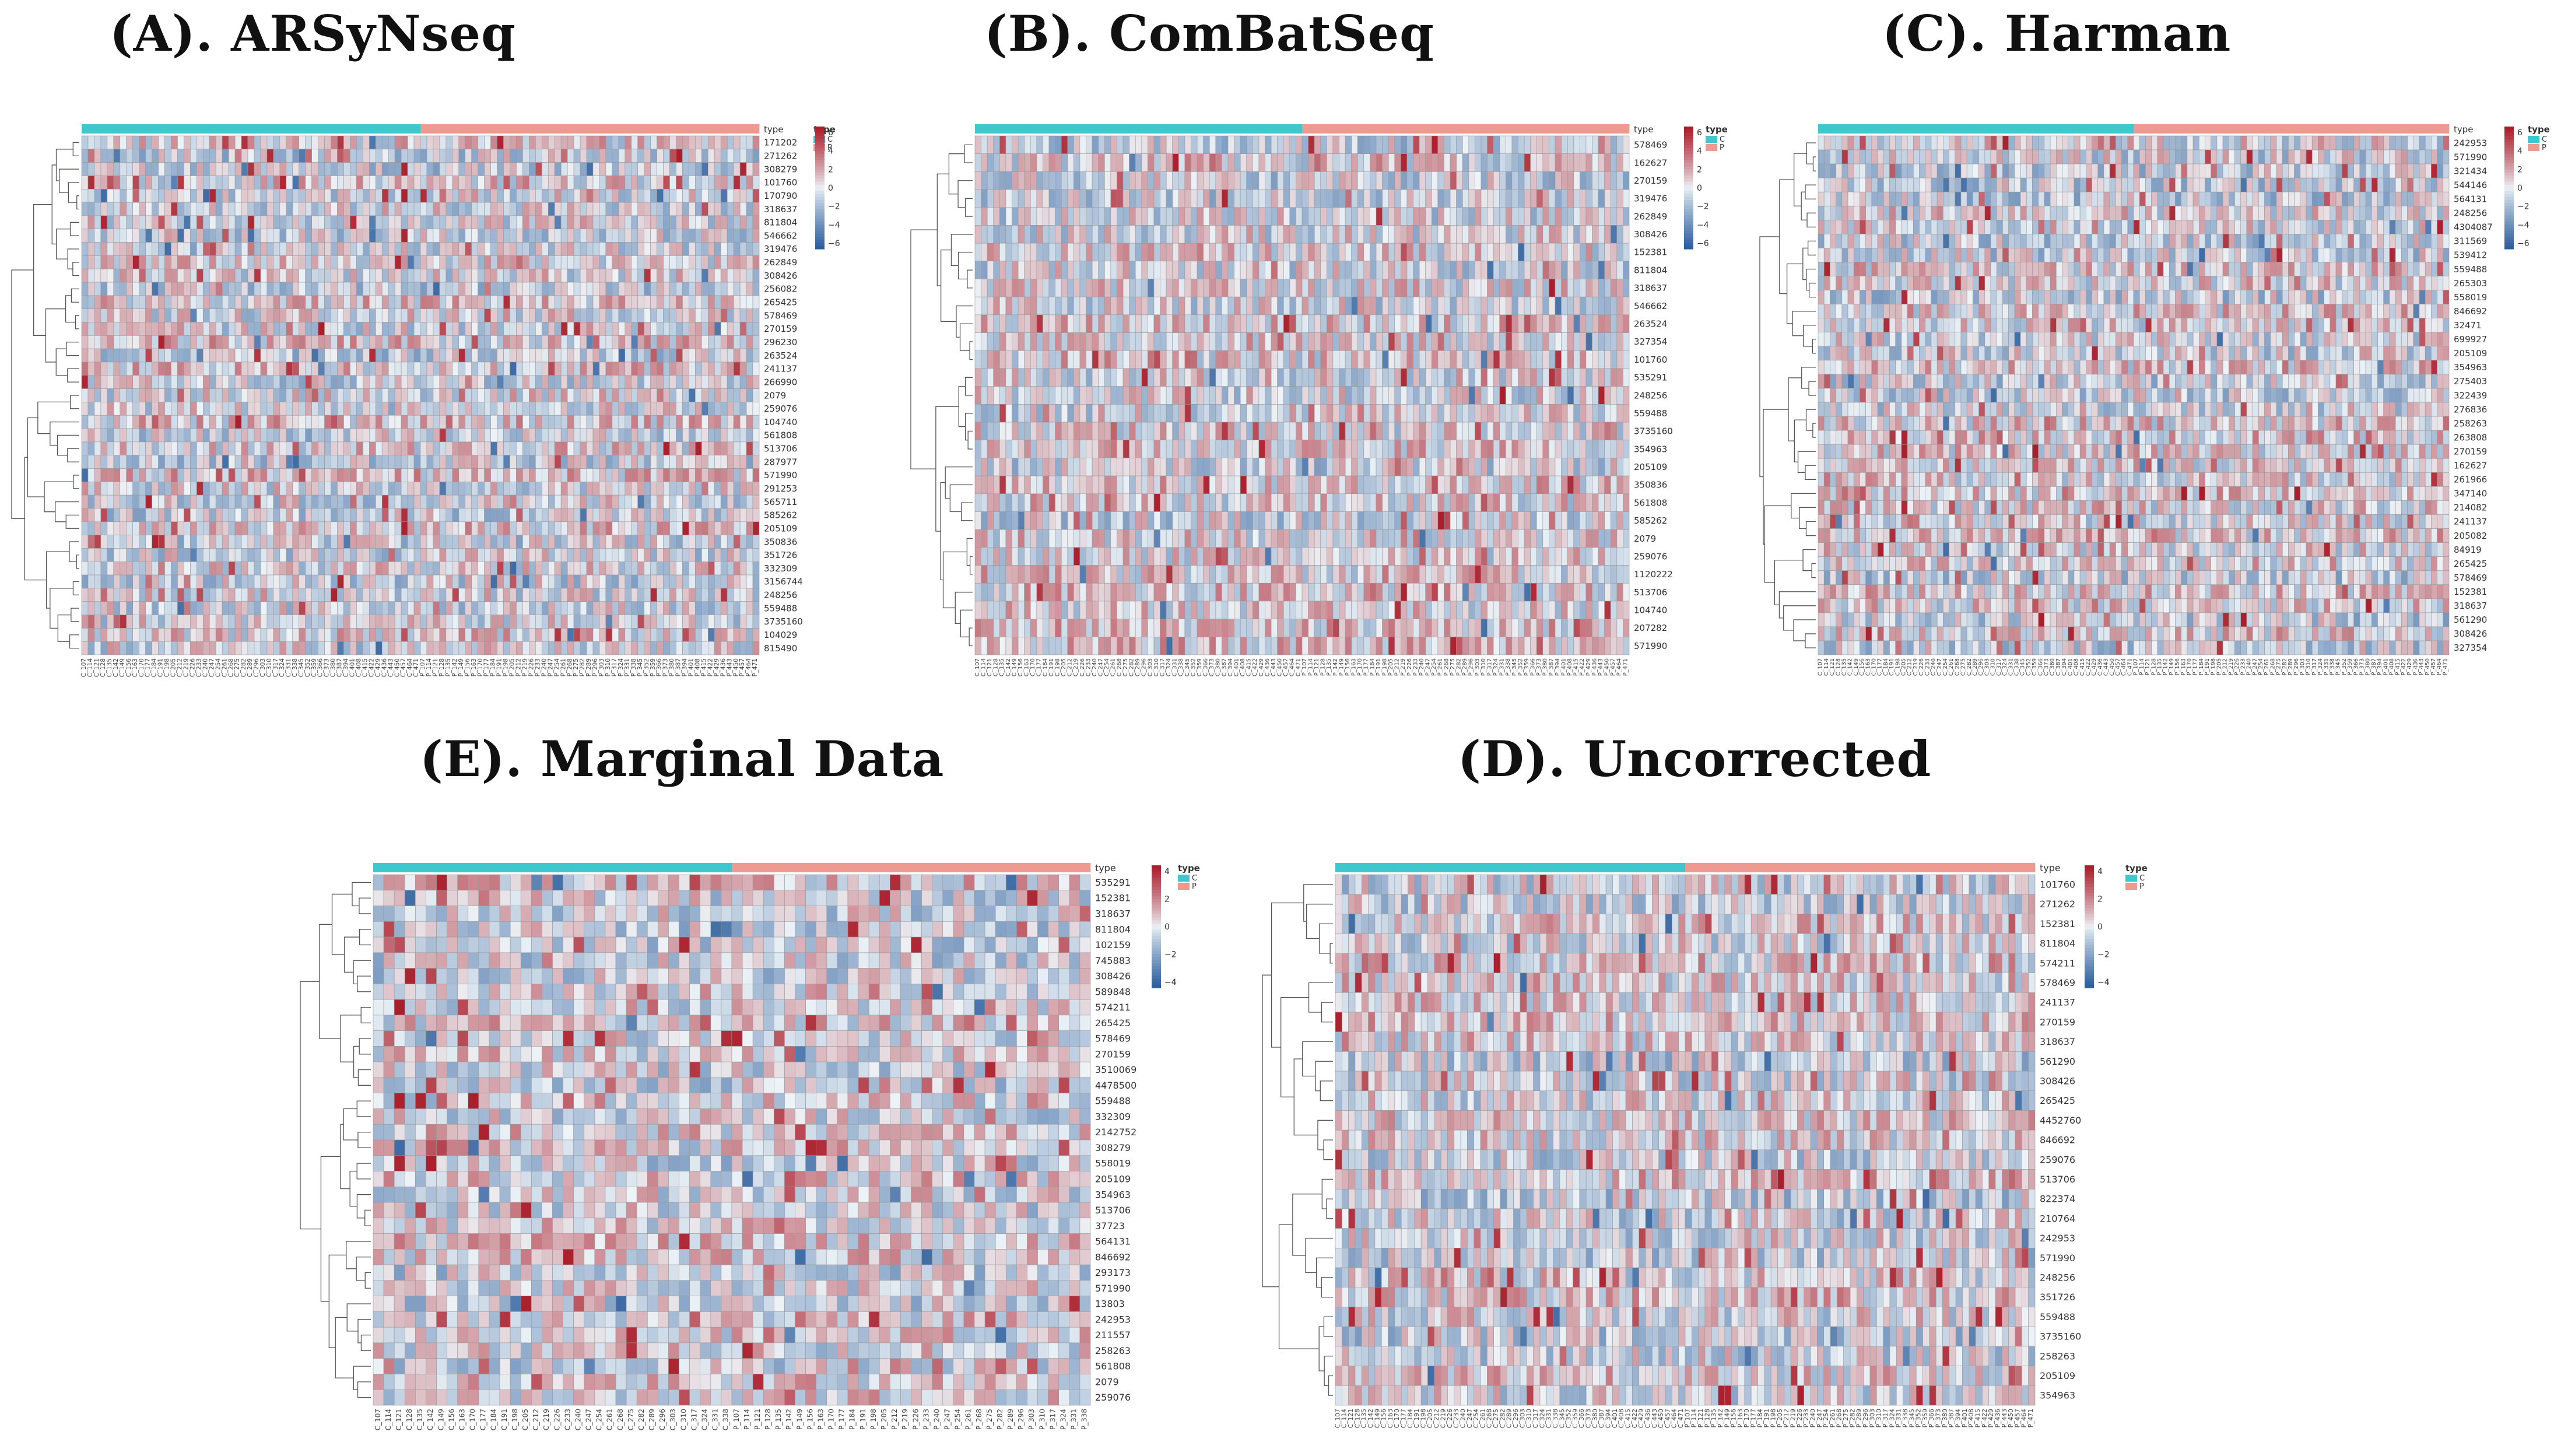 The height and width of the screenshot is (1456, 2561). Describe the element at coordinates (142, 129) in the screenshot. I see `annotation-cell-c` at that location.